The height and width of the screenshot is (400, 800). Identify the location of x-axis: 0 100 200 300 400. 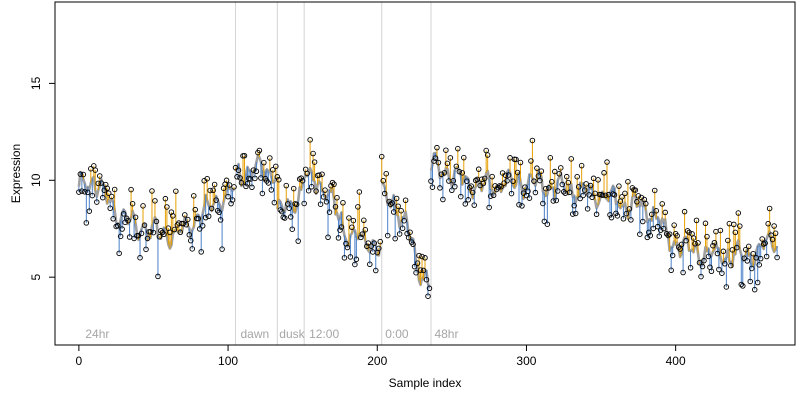
(381, 356).